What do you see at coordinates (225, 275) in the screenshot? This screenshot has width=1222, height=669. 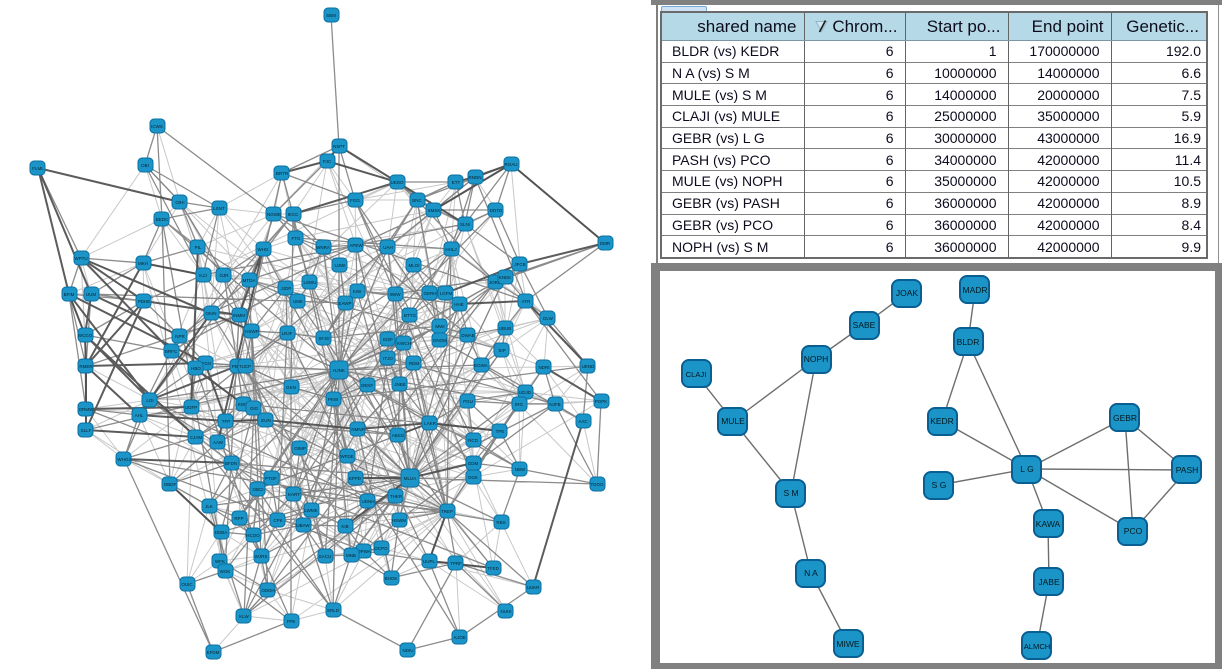 I see `svg-text: OJR` at bounding box center [225, 275].